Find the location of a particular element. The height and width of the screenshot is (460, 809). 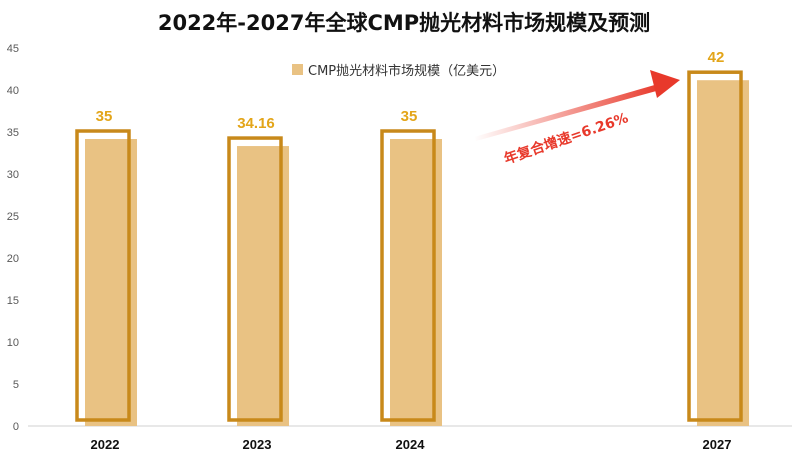

growth-arrow-icon is located at coordinates (567, 112).